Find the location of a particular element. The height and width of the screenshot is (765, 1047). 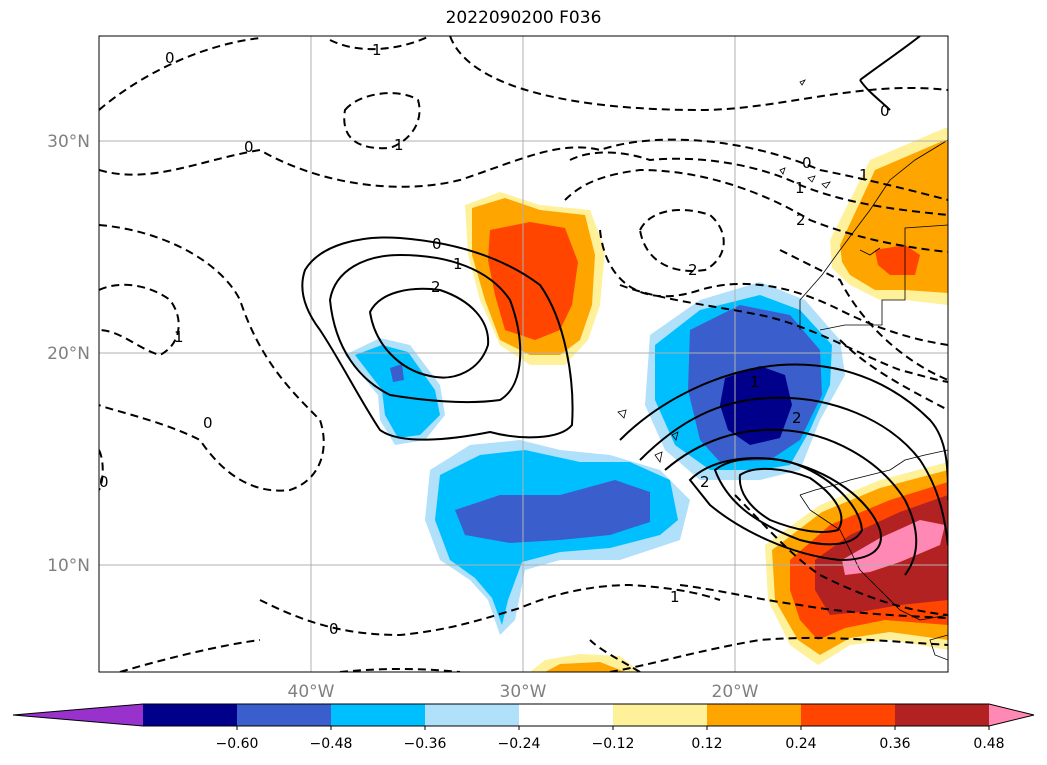

colorbar-tick-label: −0.36 is located at coordinates (425, 744).